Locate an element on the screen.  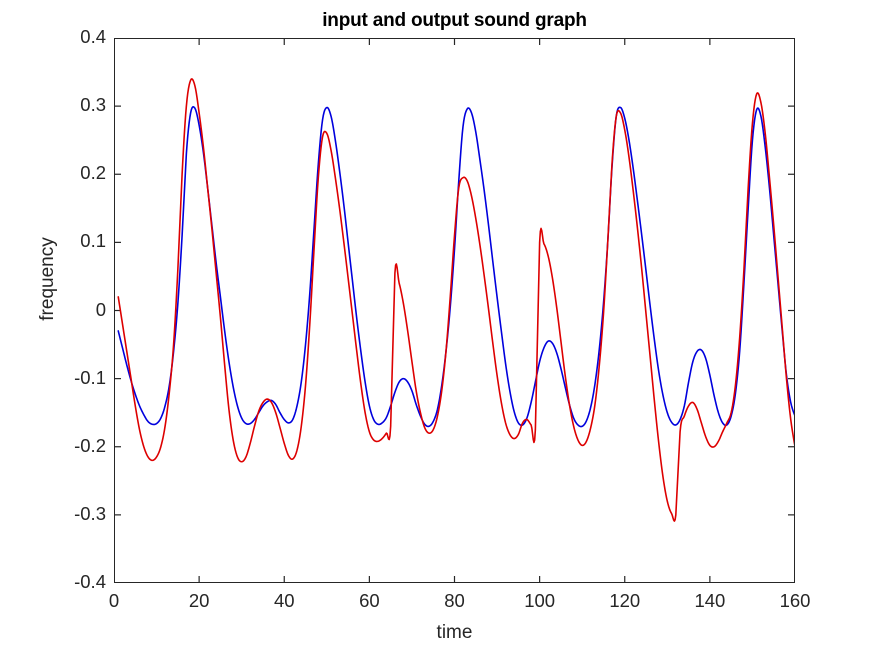
chart-title: input and output sound graph is located at coordinates (454, 20).